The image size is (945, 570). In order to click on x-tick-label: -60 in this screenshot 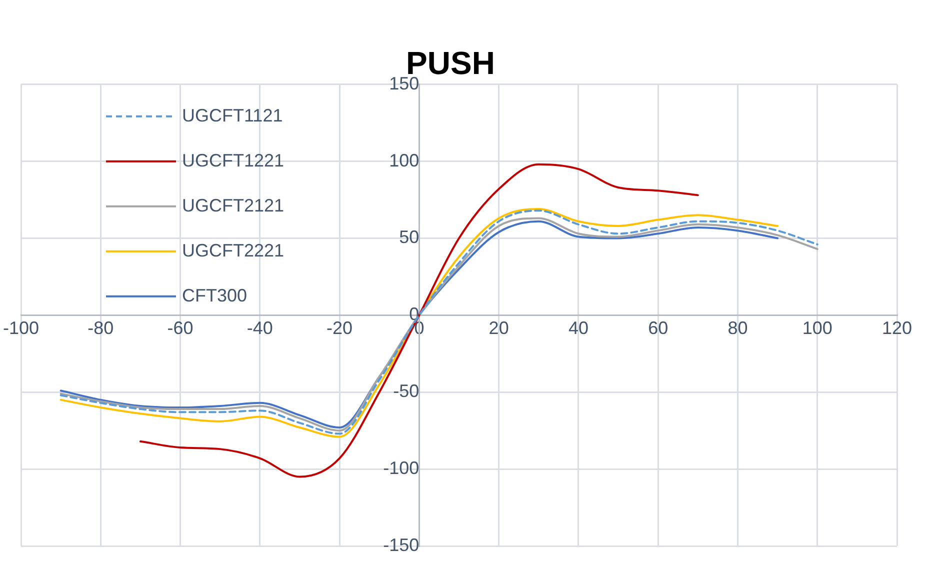, I will do `click(180, 328)`.